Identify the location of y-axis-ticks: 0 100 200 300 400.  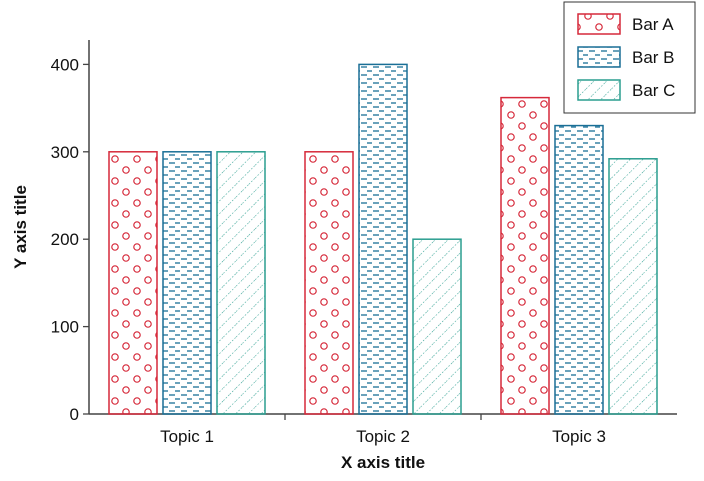
(70, 239).